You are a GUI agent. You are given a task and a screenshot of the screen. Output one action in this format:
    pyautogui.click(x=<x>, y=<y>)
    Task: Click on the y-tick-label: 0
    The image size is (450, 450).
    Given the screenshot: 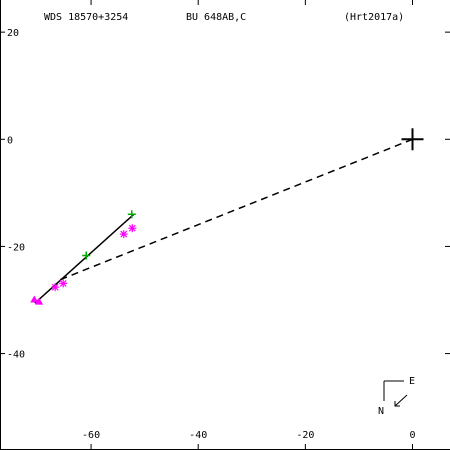 What is the action you would take?
    pyautogui.click(x=10, y=140)
    